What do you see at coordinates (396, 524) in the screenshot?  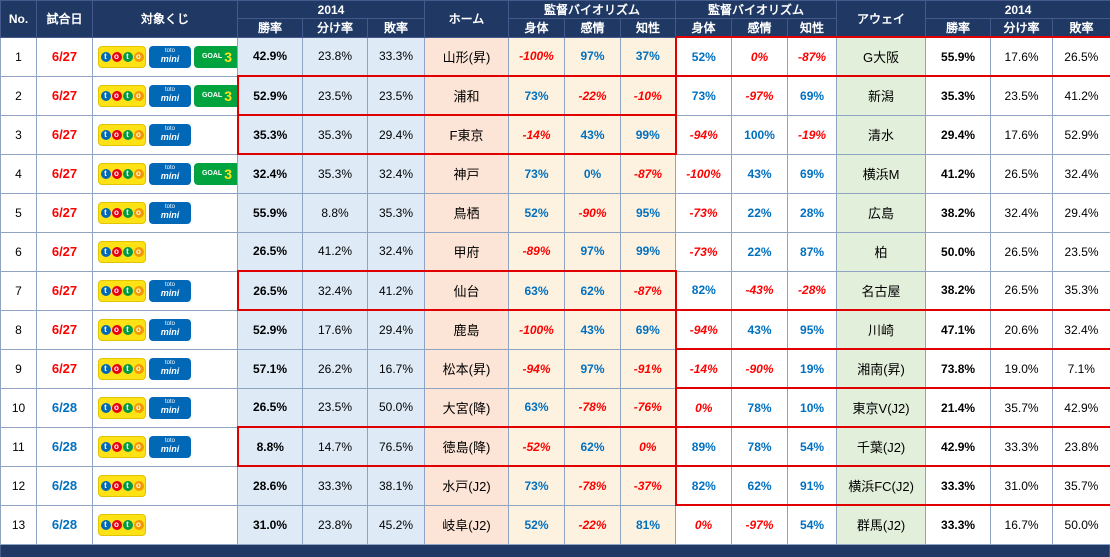 I see `home-loss-rate-cell: 45.2%` at bounding box center [396, 524].